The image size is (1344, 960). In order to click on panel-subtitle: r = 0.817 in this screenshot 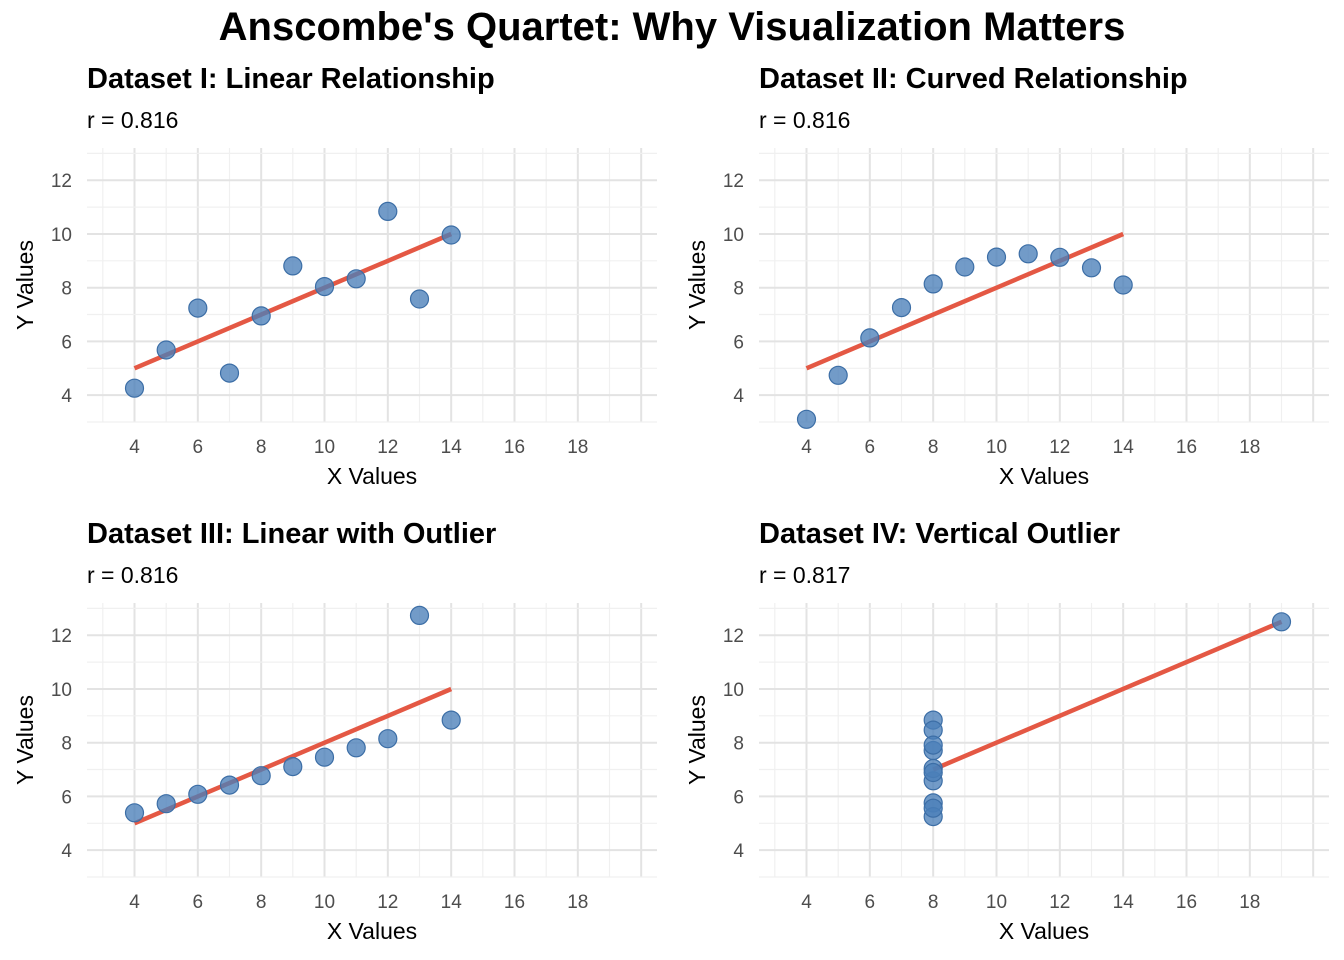, I will do `click(804, 575)`.